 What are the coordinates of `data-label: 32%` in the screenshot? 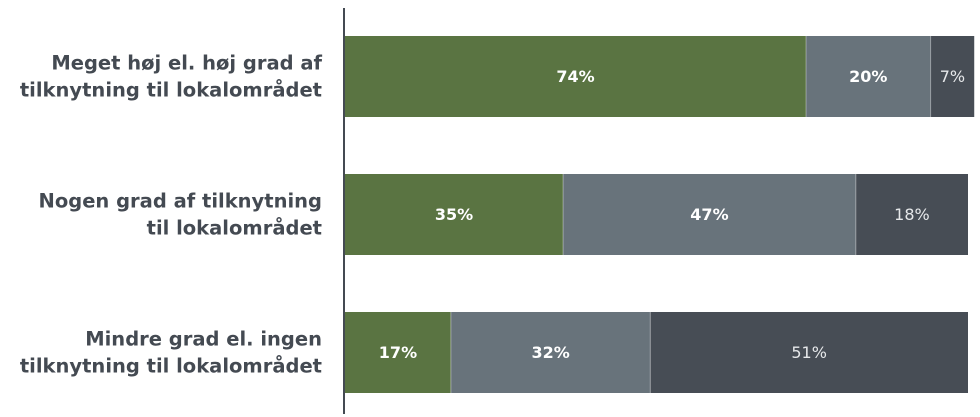 It's located at (550, 352).